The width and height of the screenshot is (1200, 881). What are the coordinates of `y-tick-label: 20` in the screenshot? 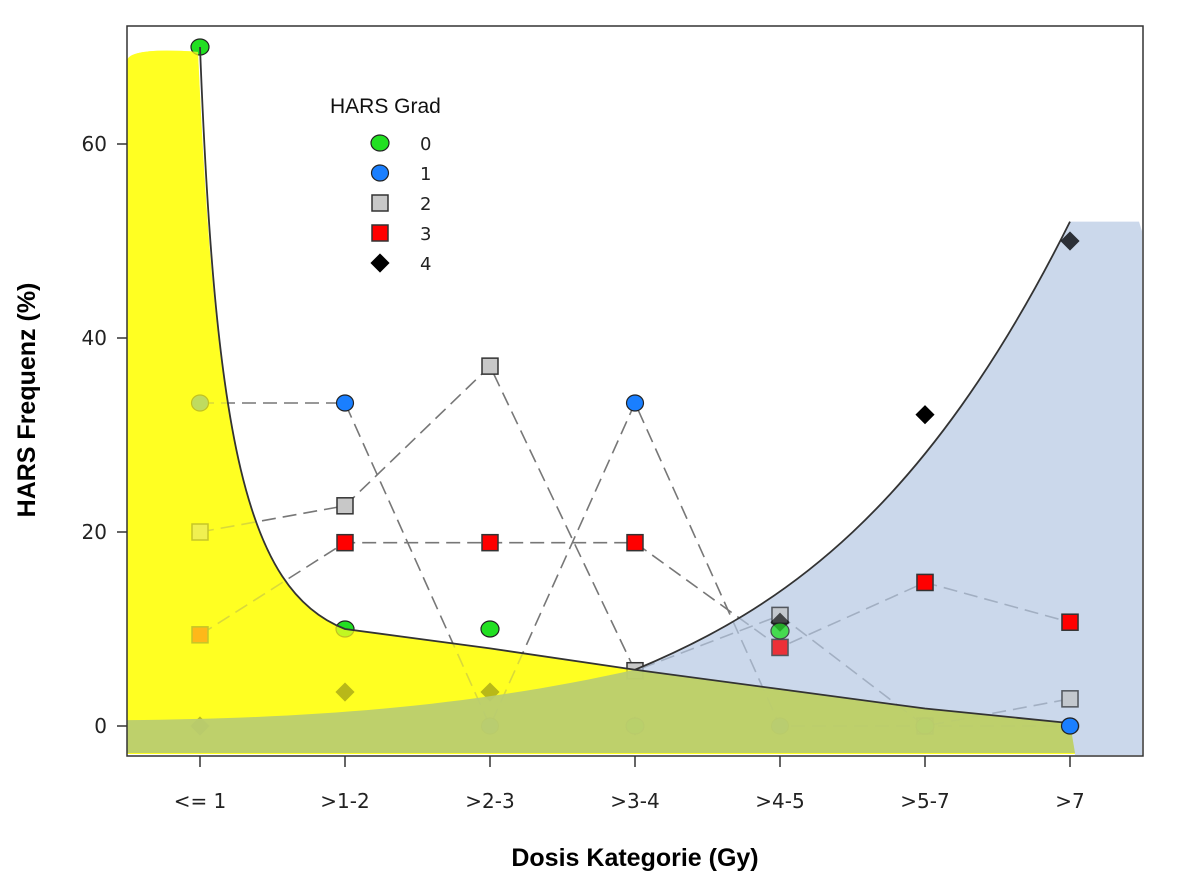 It's located at (94, 532).